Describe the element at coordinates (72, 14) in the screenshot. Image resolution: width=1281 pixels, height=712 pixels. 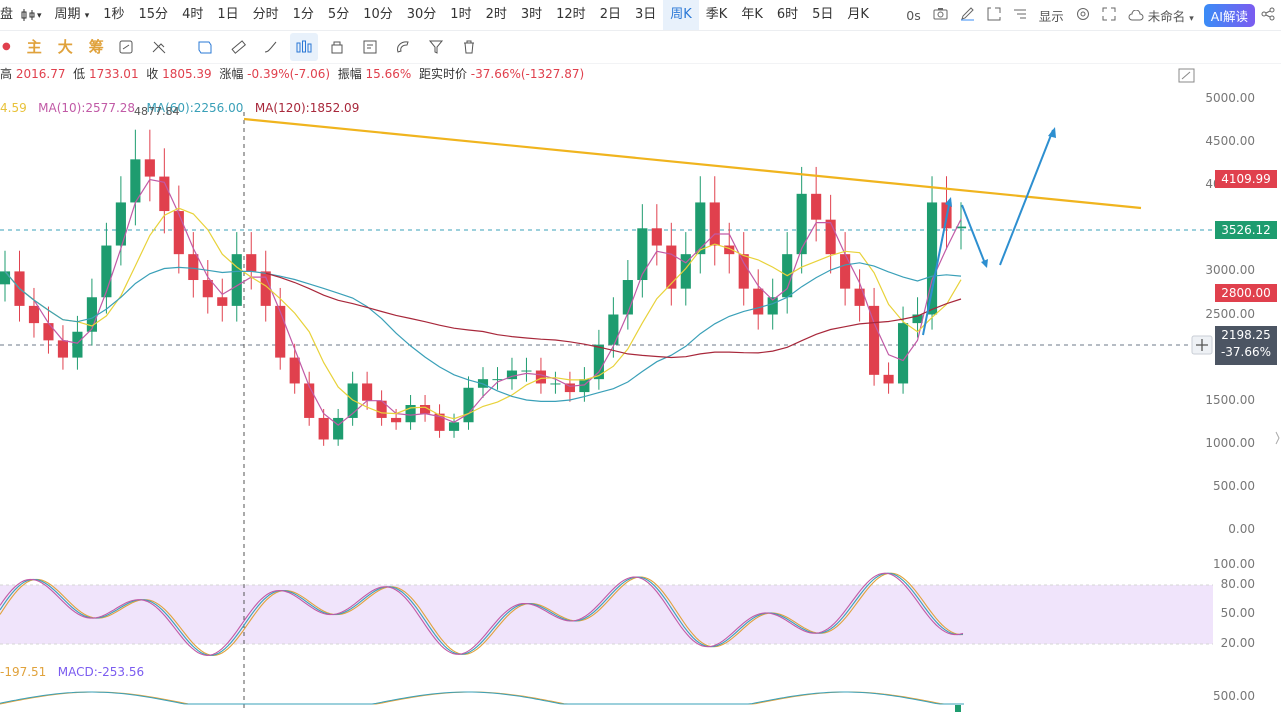
I see `period-menu: 周期 ▾` at that location.